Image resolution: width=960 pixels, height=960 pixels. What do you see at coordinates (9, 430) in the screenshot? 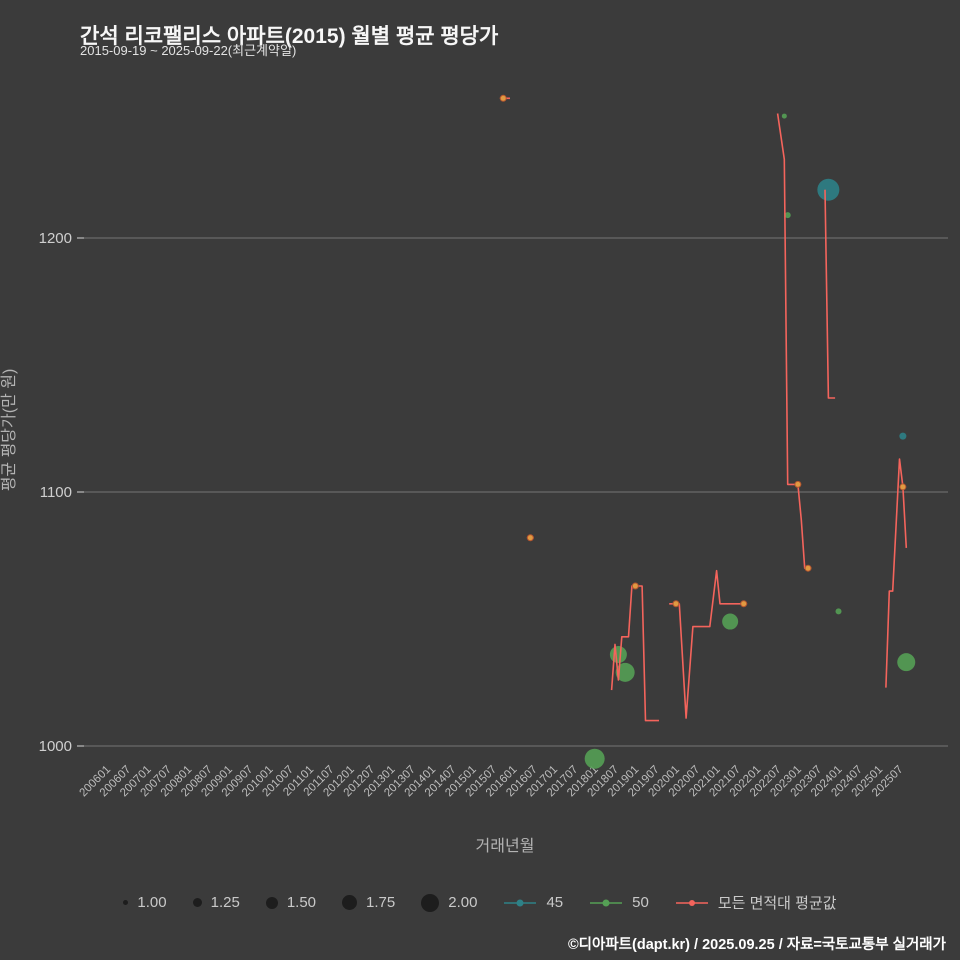
I see `y-axis-label: 평균 평당가(만 원)` at bounding box center [9, 430].